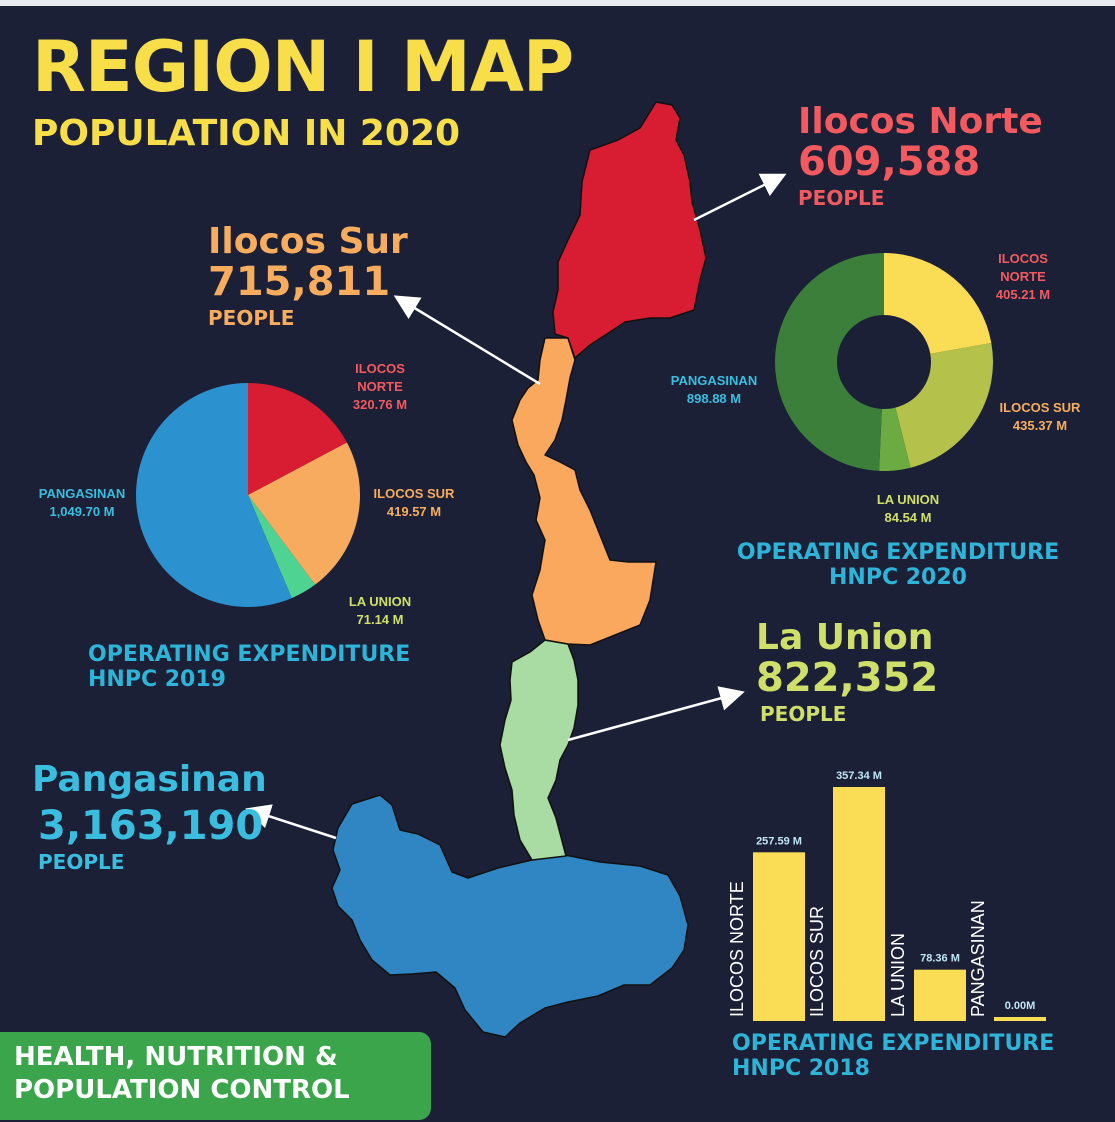 The image size is (1115, 1122). What do you see at coordinates (978, 958) in the screenshot?
I see `bar2018-category-pangasinan: PANGASINAN` at bounding box center [978, 958].